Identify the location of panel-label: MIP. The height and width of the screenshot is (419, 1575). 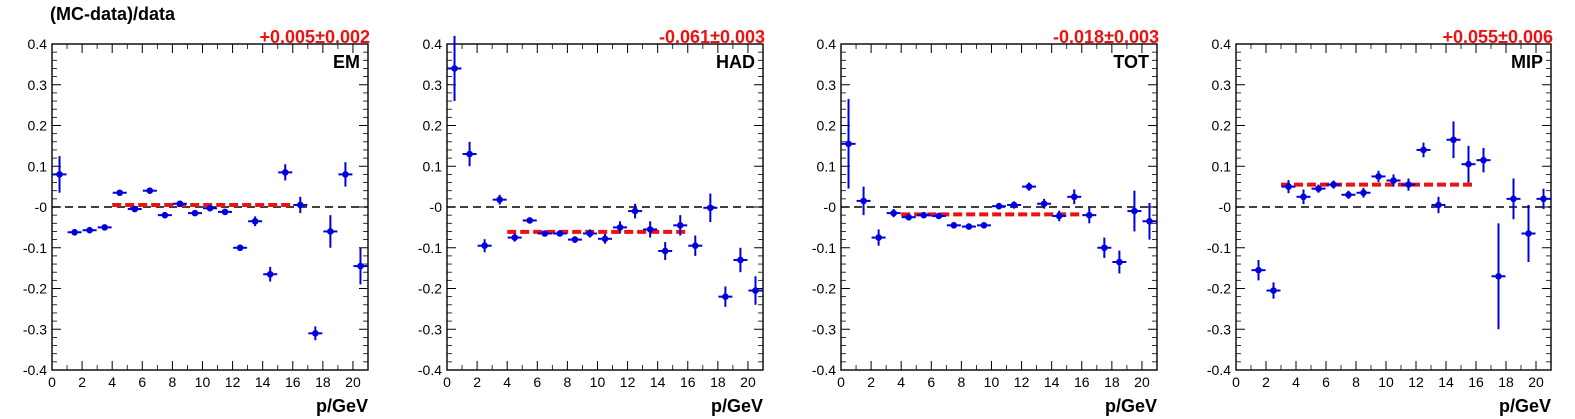
(1527, 62).